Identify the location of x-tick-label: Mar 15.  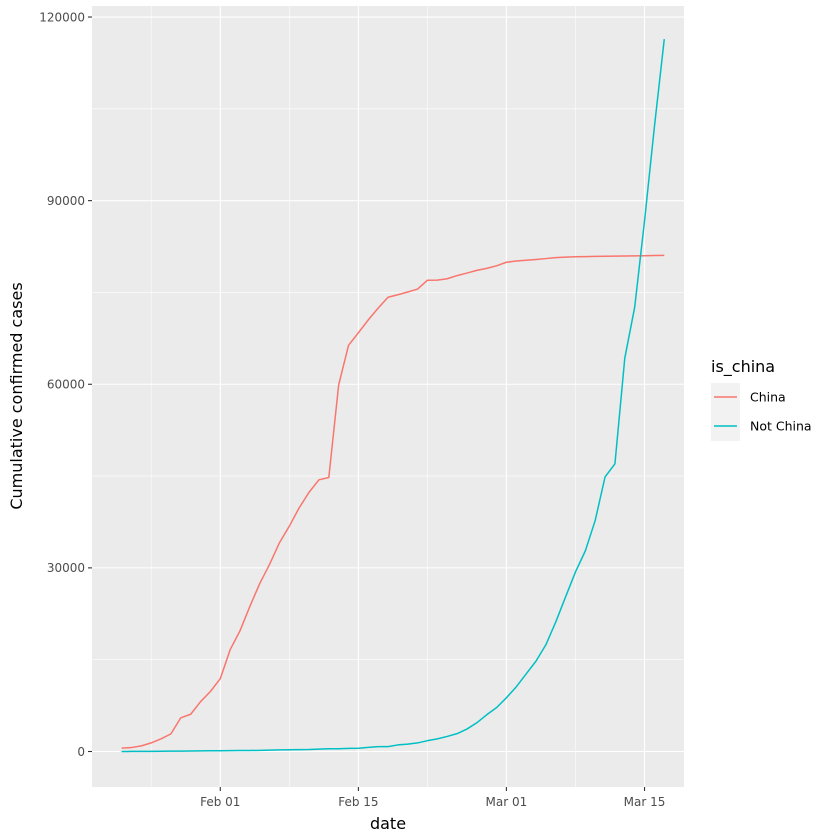
(645, 802).